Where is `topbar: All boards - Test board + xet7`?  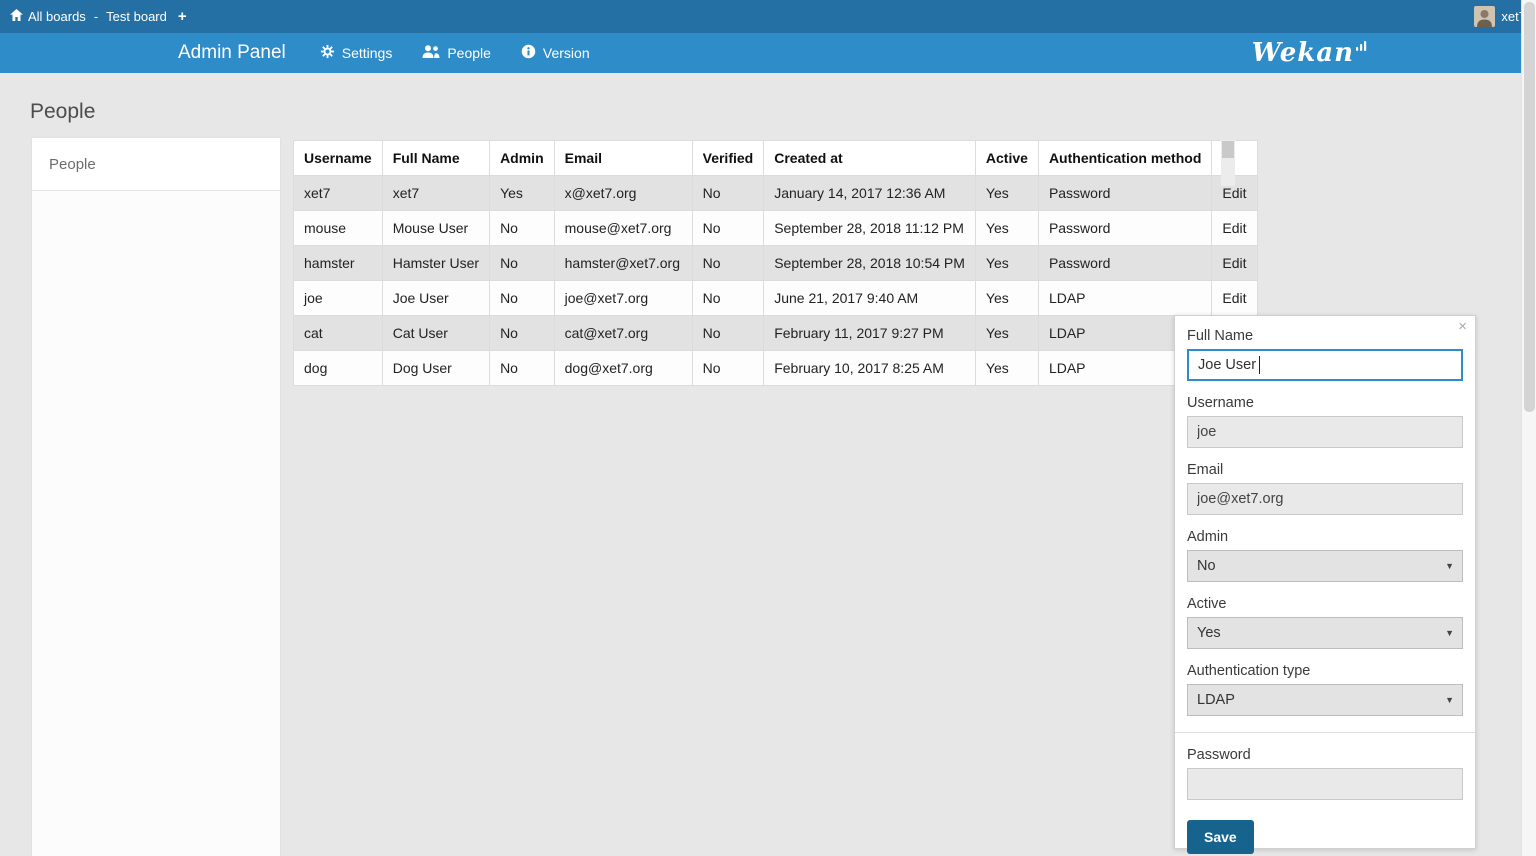
topbar: All boards - Test board + xet7 is located at coordinates (768, 16).